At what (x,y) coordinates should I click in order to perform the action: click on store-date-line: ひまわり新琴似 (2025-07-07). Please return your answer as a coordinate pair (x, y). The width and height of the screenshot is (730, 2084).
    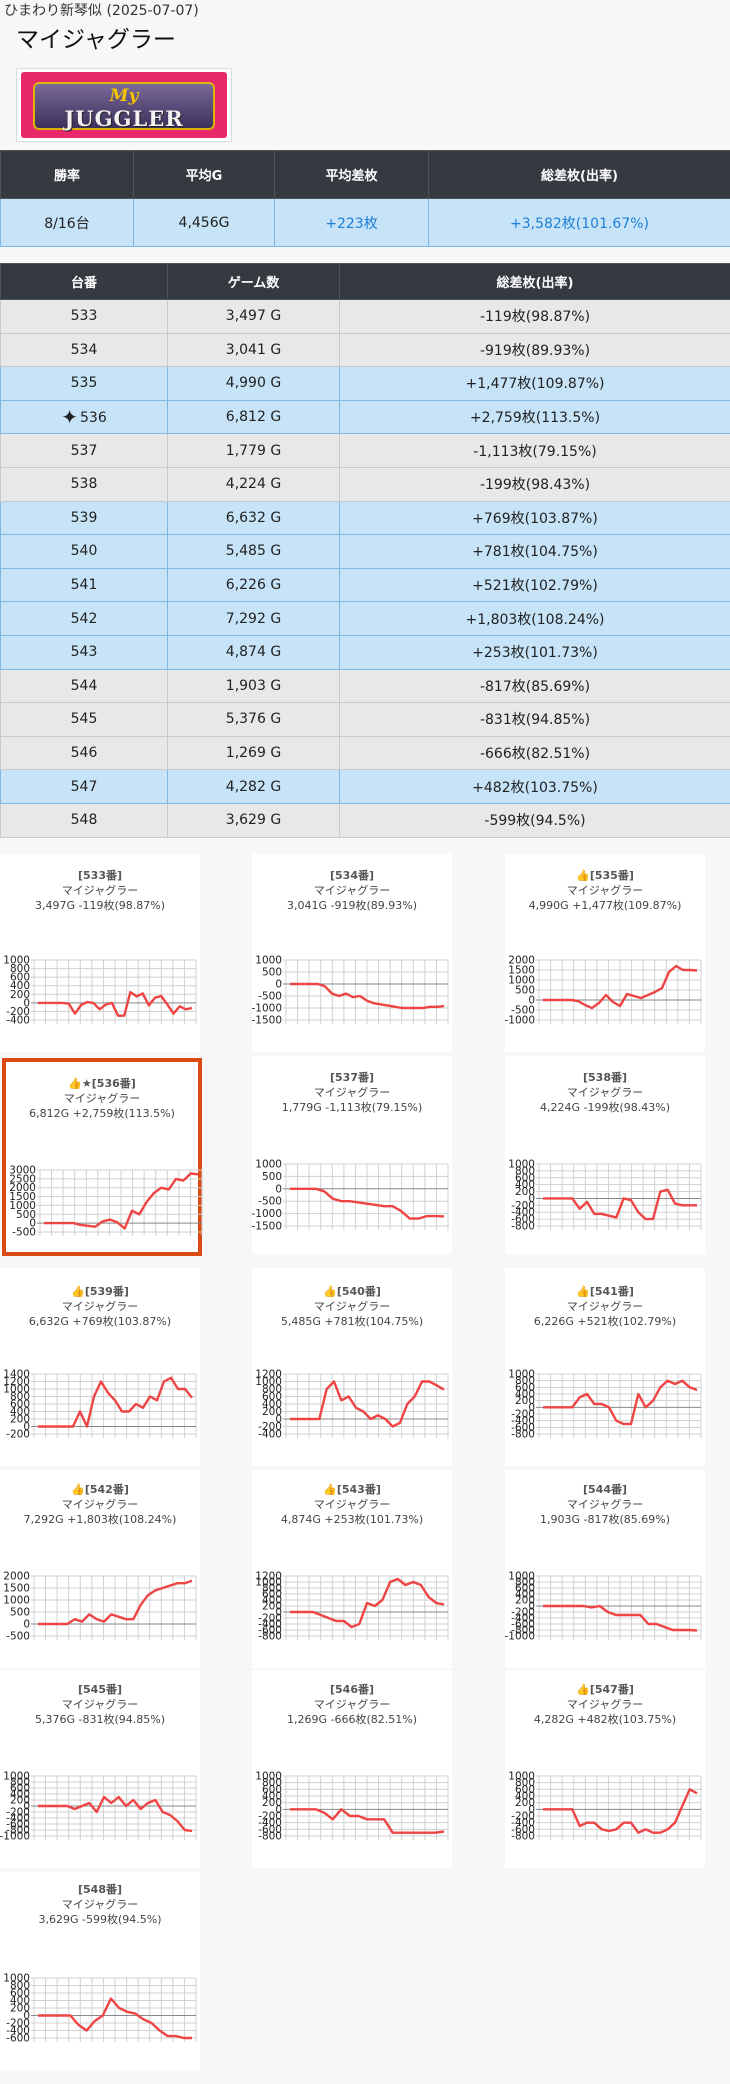
    Looking at the image, I should click on (365, 10).